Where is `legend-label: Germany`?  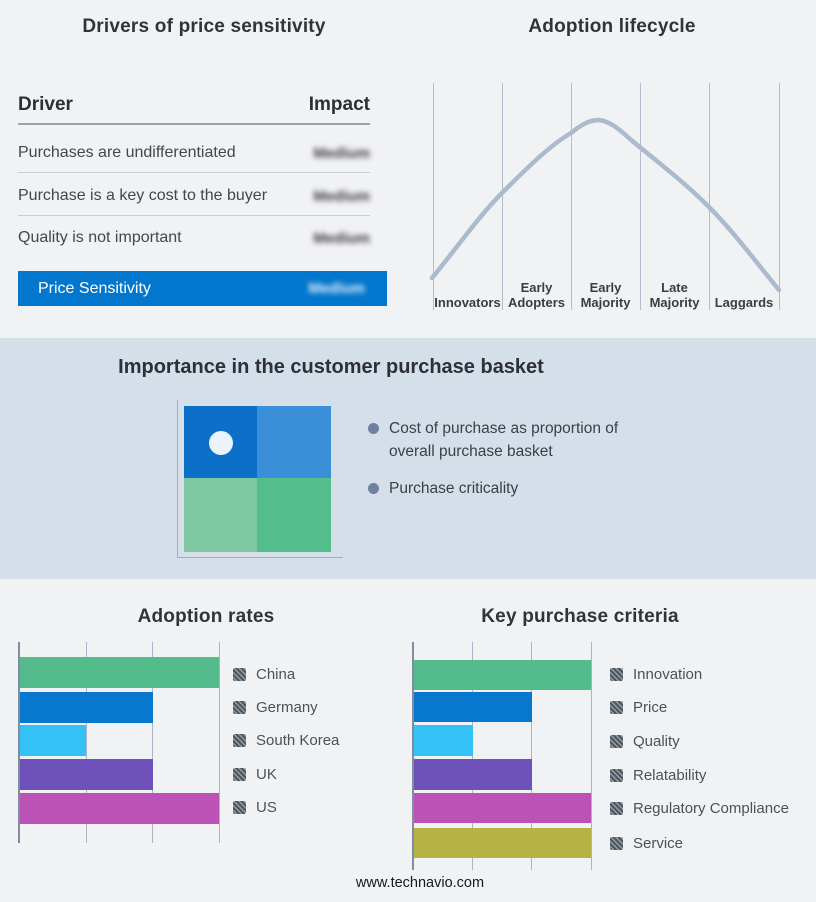
legend-label: Germany is located at coordinates (287, 707).